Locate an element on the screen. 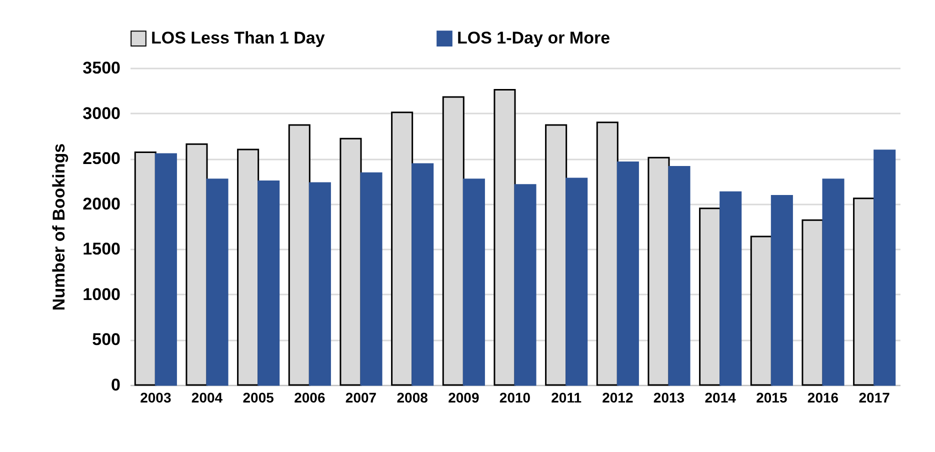 This screenshot has width=935, height=452. y-tick-label: 3000 is located at coordinates (101, 113).